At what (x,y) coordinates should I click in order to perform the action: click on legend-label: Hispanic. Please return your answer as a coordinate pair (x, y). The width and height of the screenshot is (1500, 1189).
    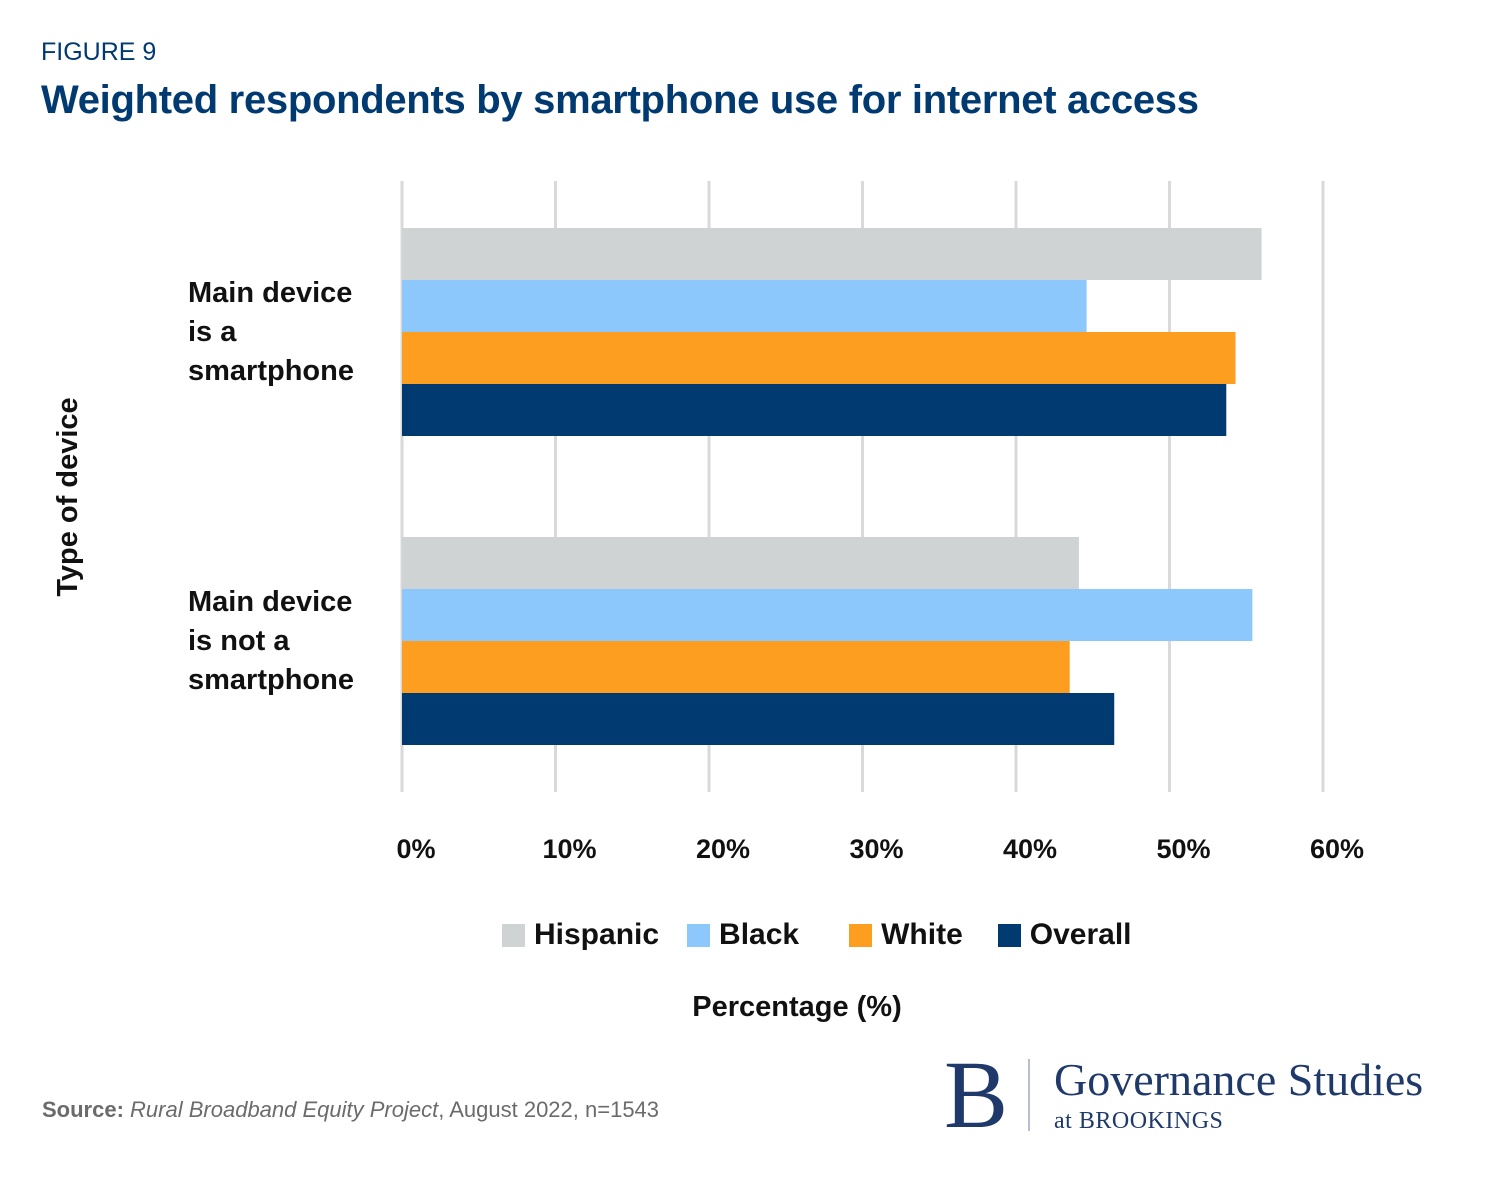
    Looking at the image, I should click on (597, 934).